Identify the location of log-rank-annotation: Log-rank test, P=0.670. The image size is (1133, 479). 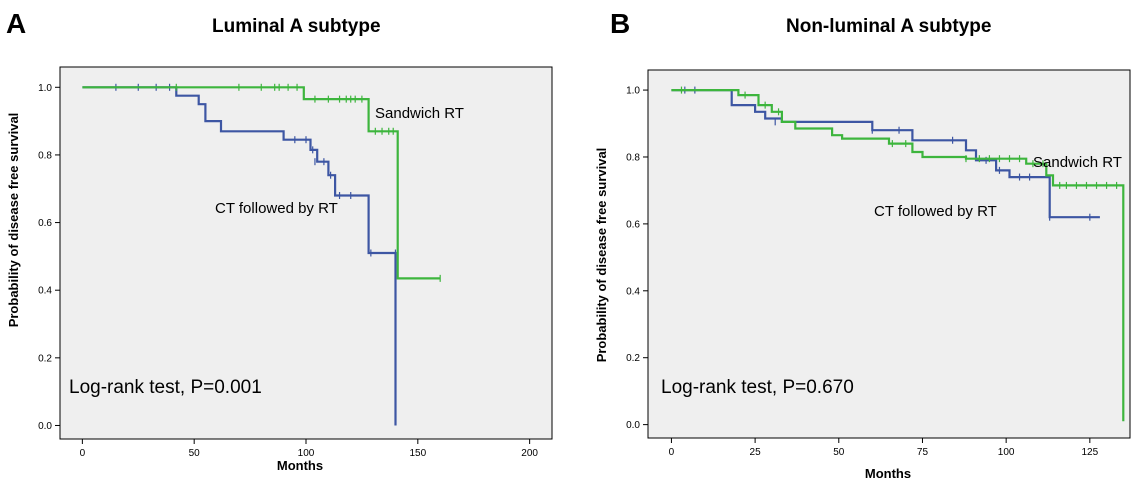
(757, 387).